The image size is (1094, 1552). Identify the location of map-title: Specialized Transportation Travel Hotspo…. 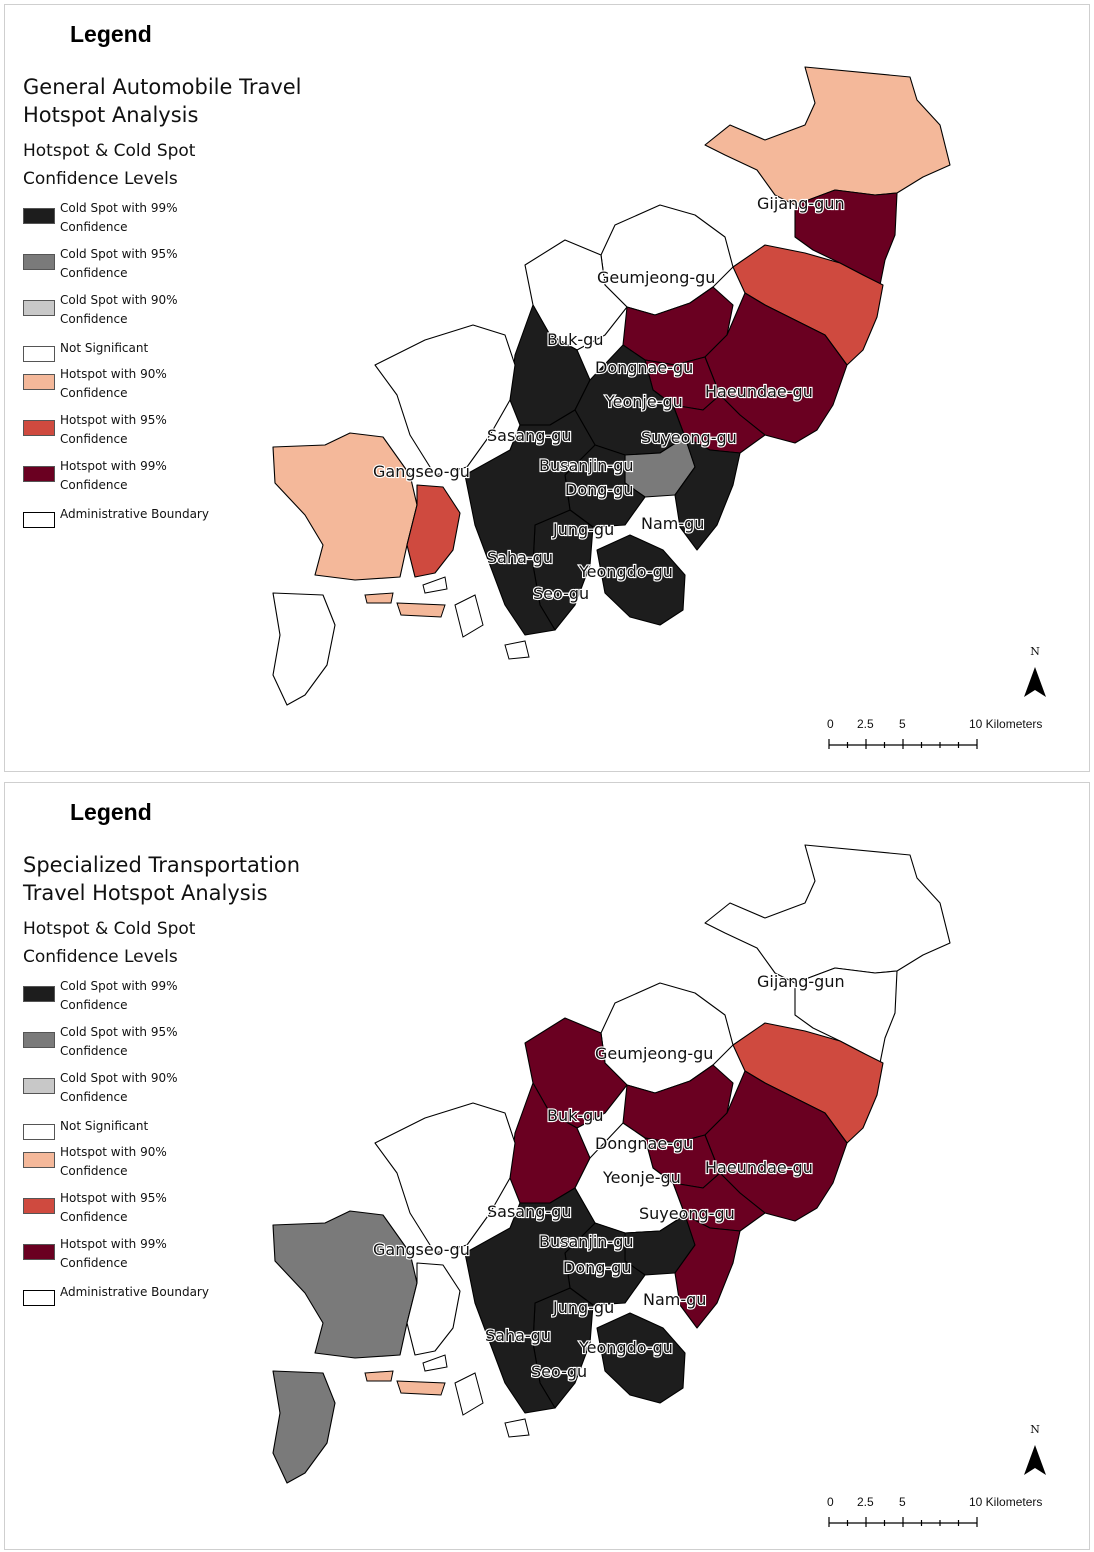
(162, 879).